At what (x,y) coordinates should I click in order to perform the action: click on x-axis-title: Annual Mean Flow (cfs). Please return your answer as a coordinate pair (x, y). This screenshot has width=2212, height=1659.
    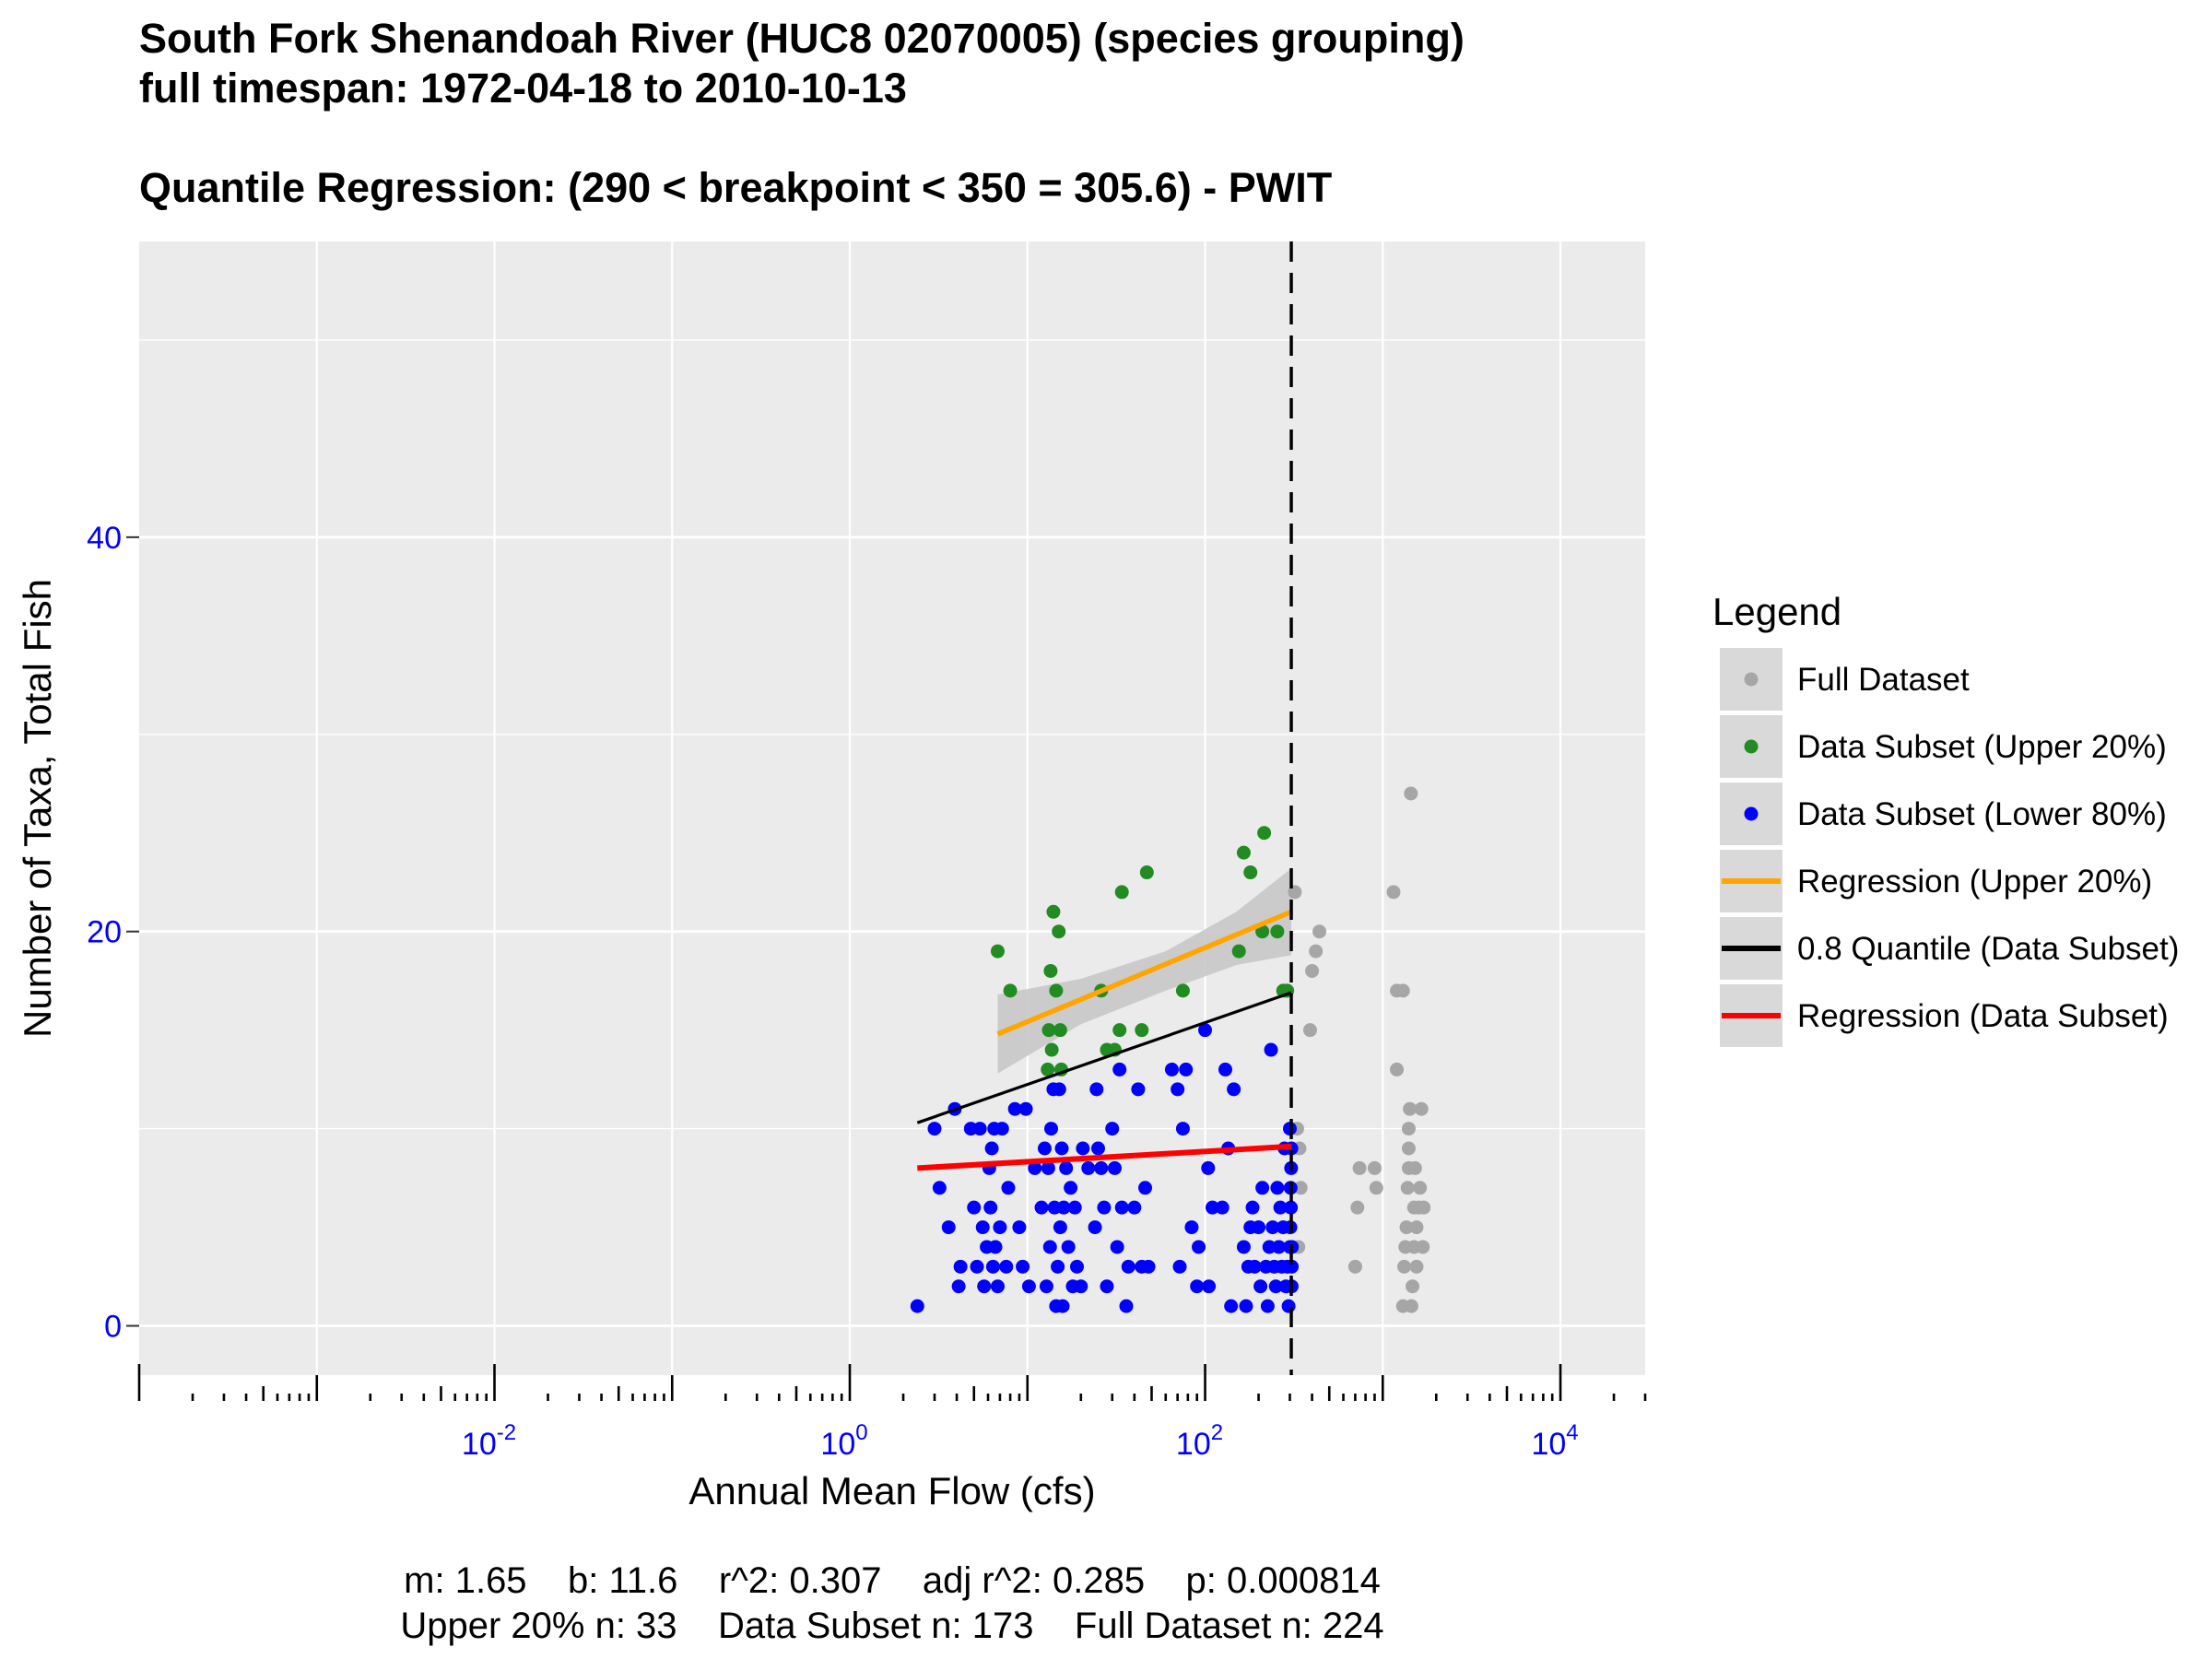
    Looking at the image, I should click on (891, 1490).